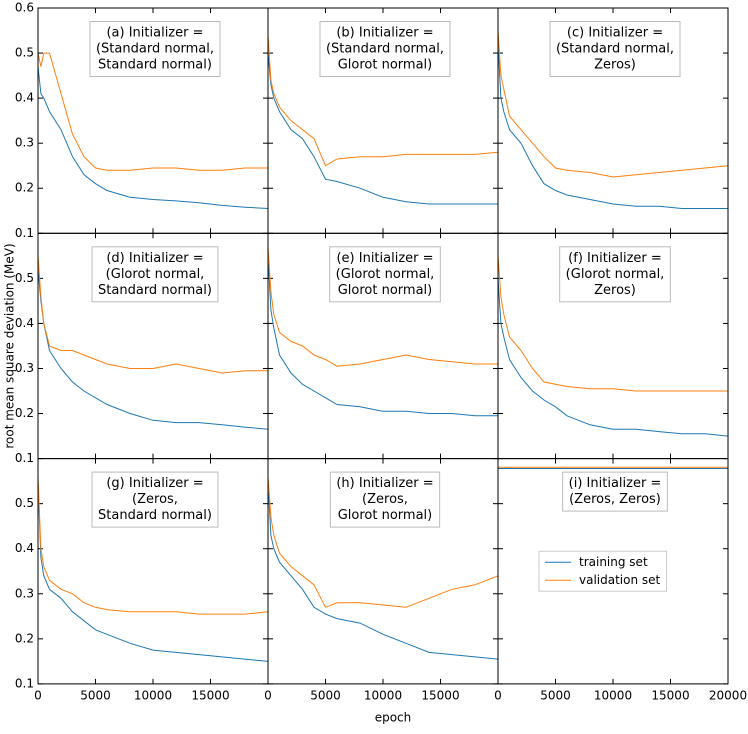  What do you see at coordinates (384, 33) in the screenshot?
I see `annotation-line: (b) Initializer =` at bounding box center [384, 33].